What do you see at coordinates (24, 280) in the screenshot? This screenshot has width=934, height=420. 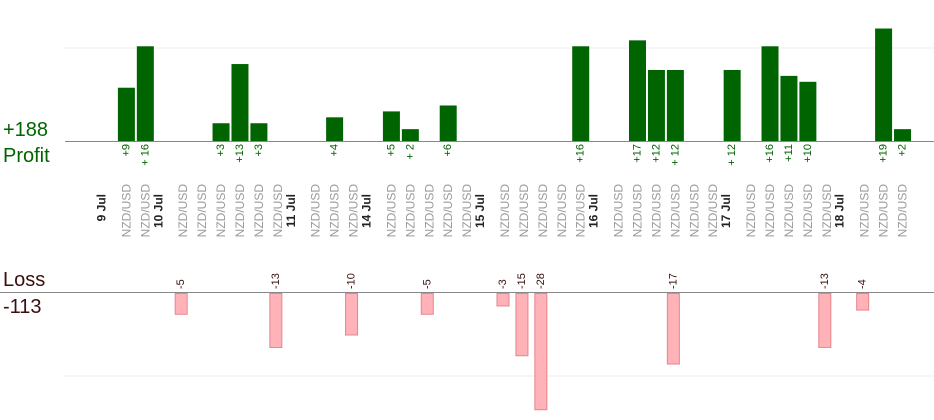 I see `loss-title: Loss` at bounding box center [24, 280].